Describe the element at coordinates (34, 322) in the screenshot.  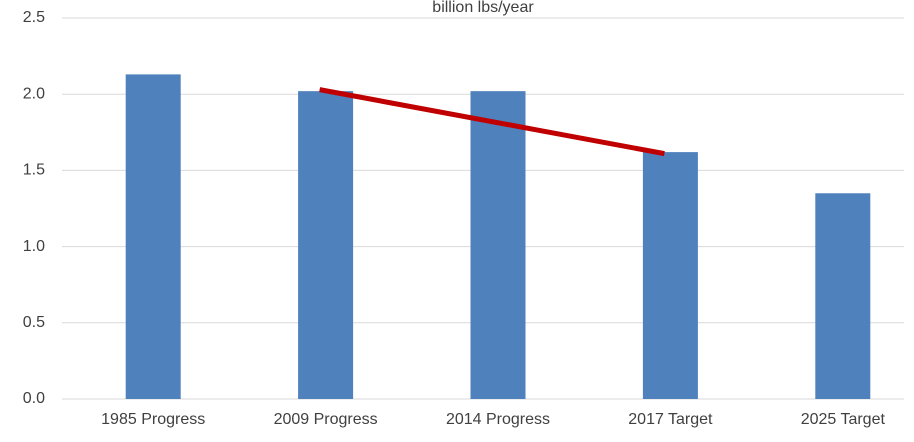
I see `y-tick-label: 0.5` at that location.